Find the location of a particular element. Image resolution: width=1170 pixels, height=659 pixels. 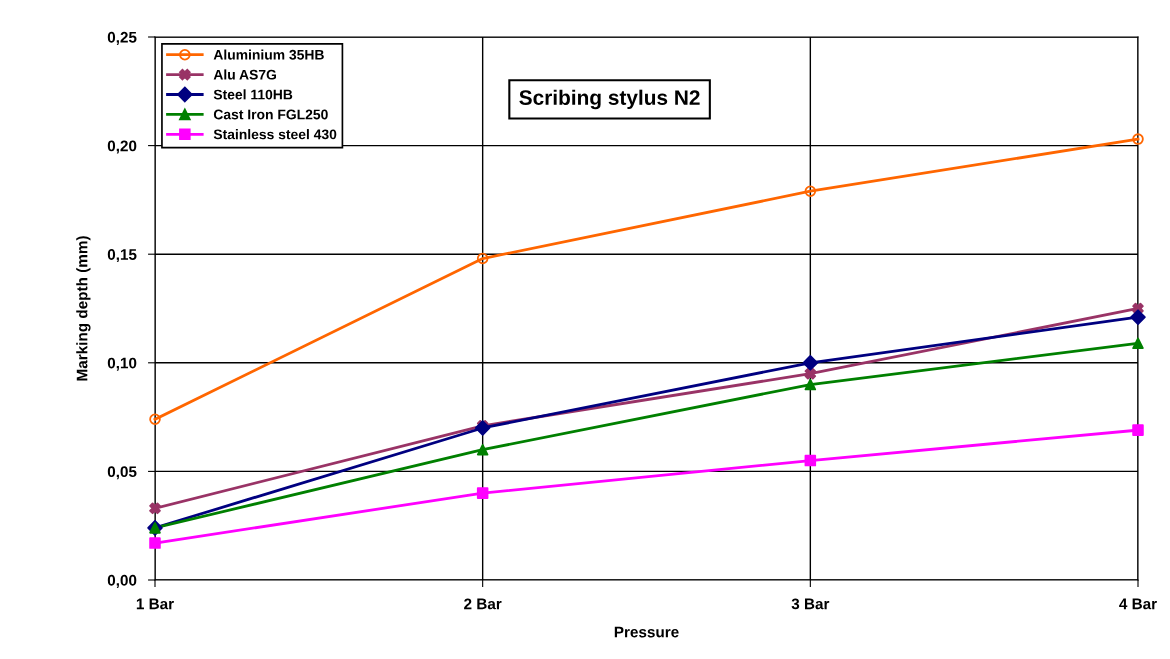

x-tick-label: 4 Bar is located at coordinates (1138, 604).